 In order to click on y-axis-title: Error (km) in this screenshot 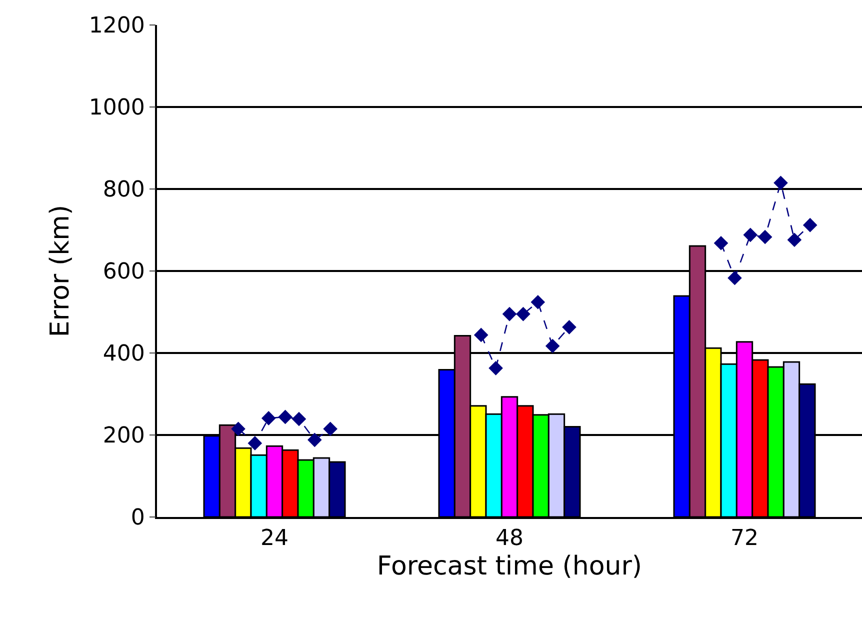, I will do `click(61, 271)`.